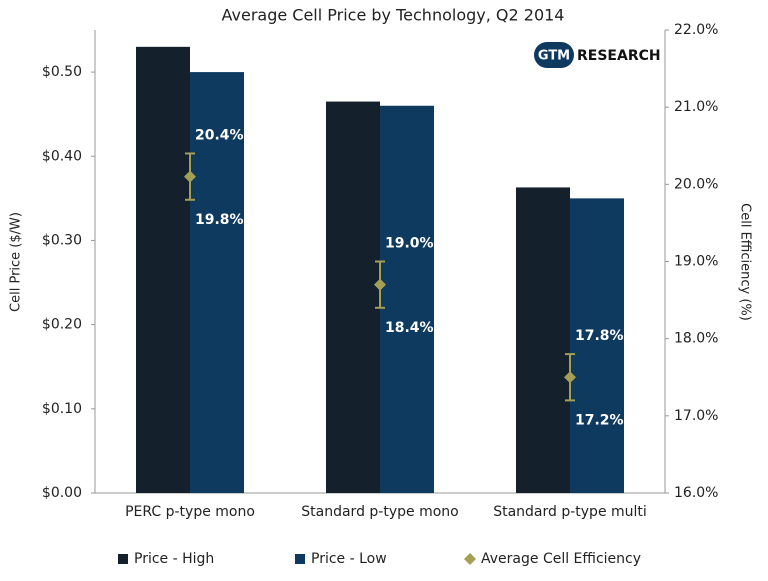 Image resolution: width=768 pixels, height=581 pixels. I want to click on value-label-lower: 17.2%, so click(599, 420).